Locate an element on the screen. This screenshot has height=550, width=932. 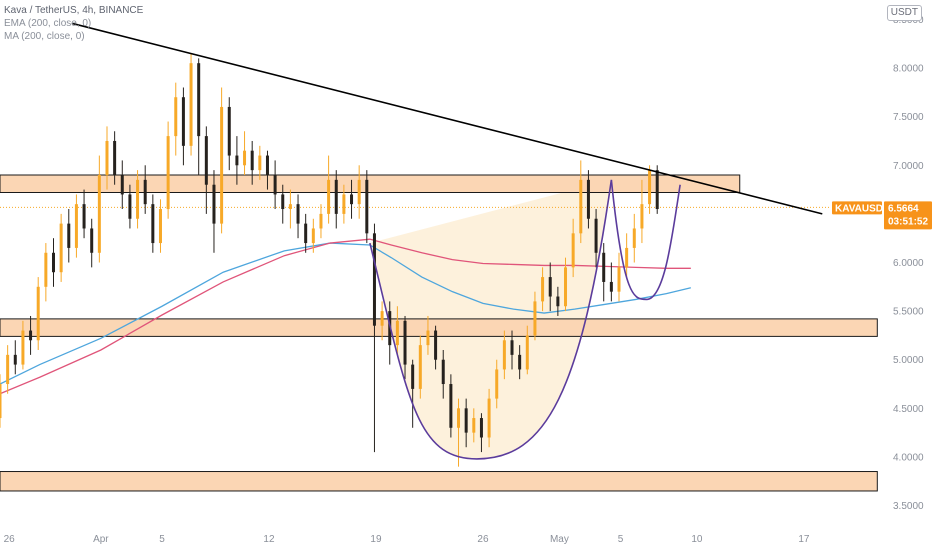
ma-legend-item: MA (200, close, 0) is located at coordinates (44, 36).